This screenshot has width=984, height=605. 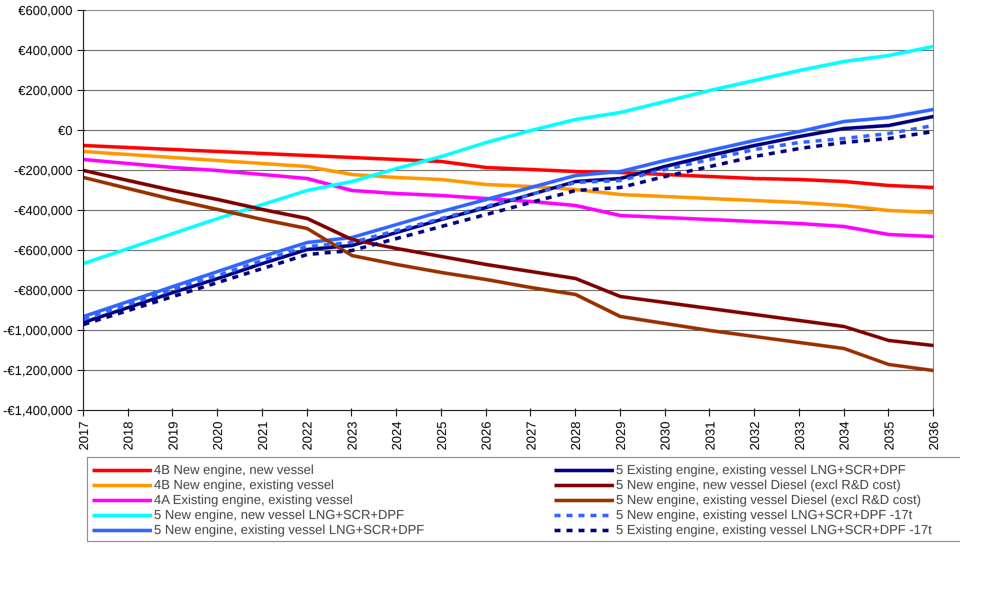 I want to click on y-tick-label: €0, so click(x=65, y=130).